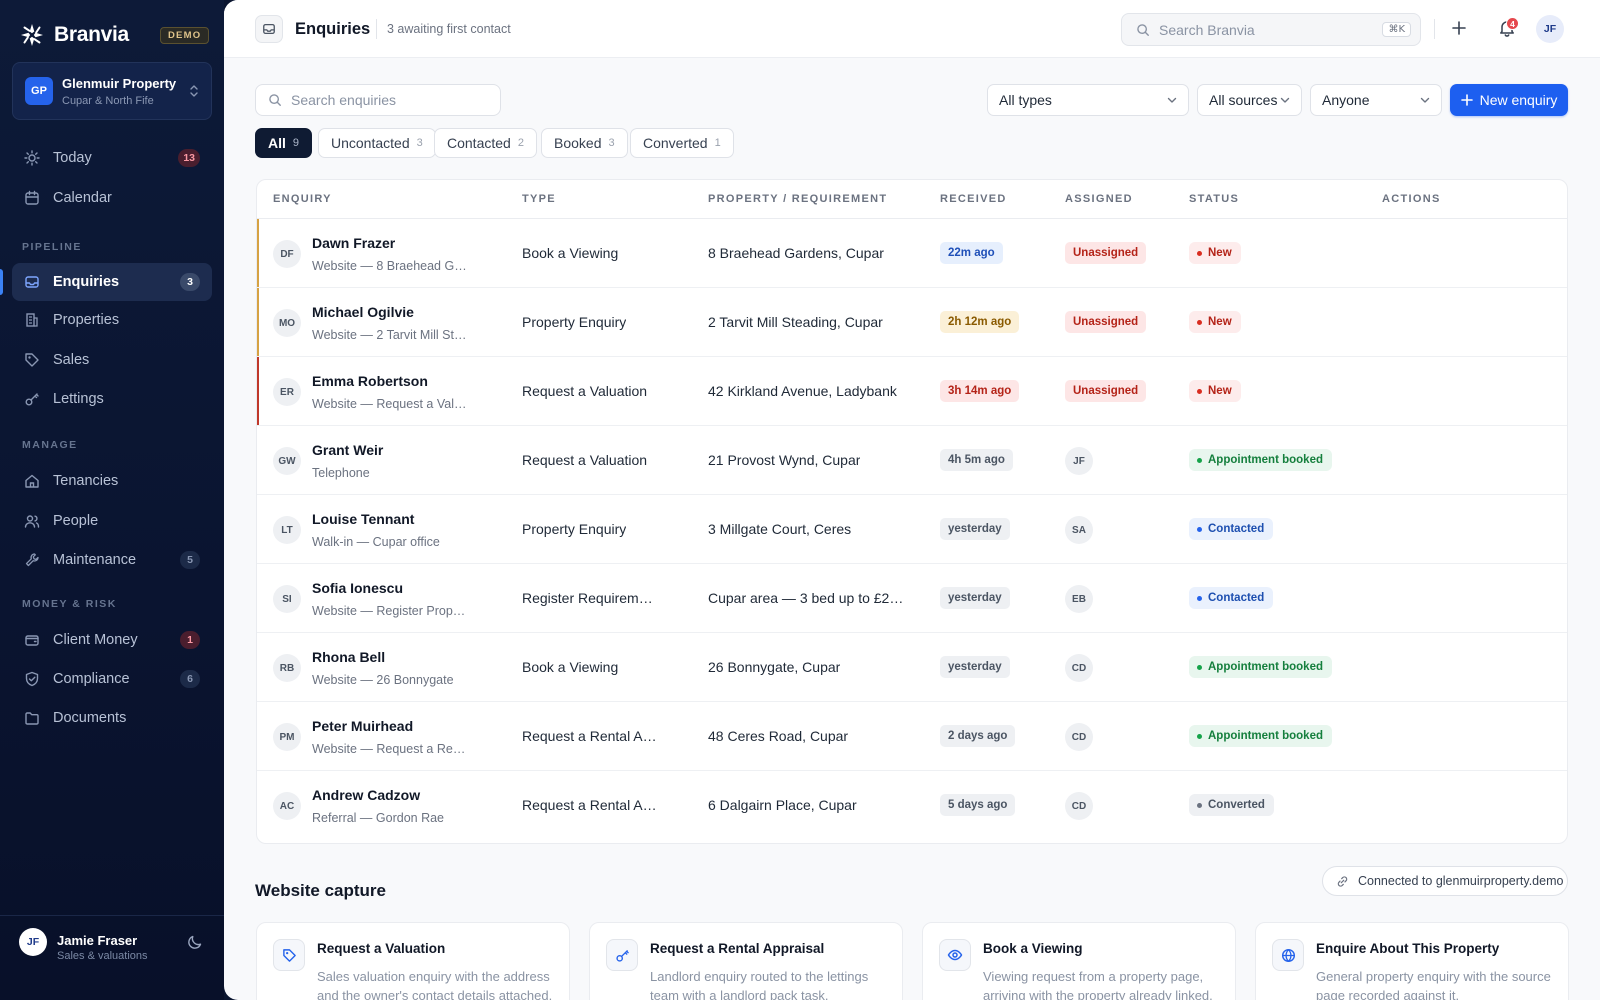  I want to click on nav-item-enquiries: Enquiries 3, so click(106, 282).